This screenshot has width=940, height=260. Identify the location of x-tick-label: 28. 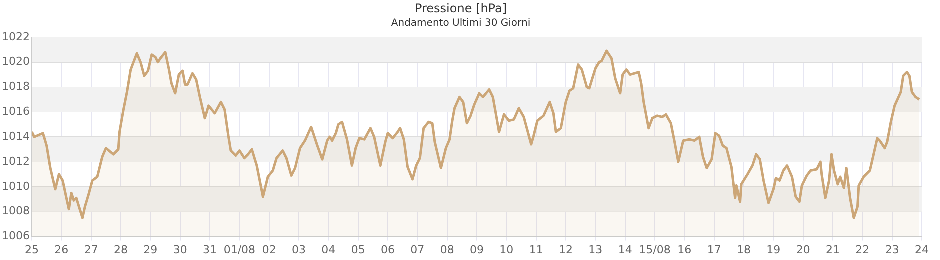
(121, 249).